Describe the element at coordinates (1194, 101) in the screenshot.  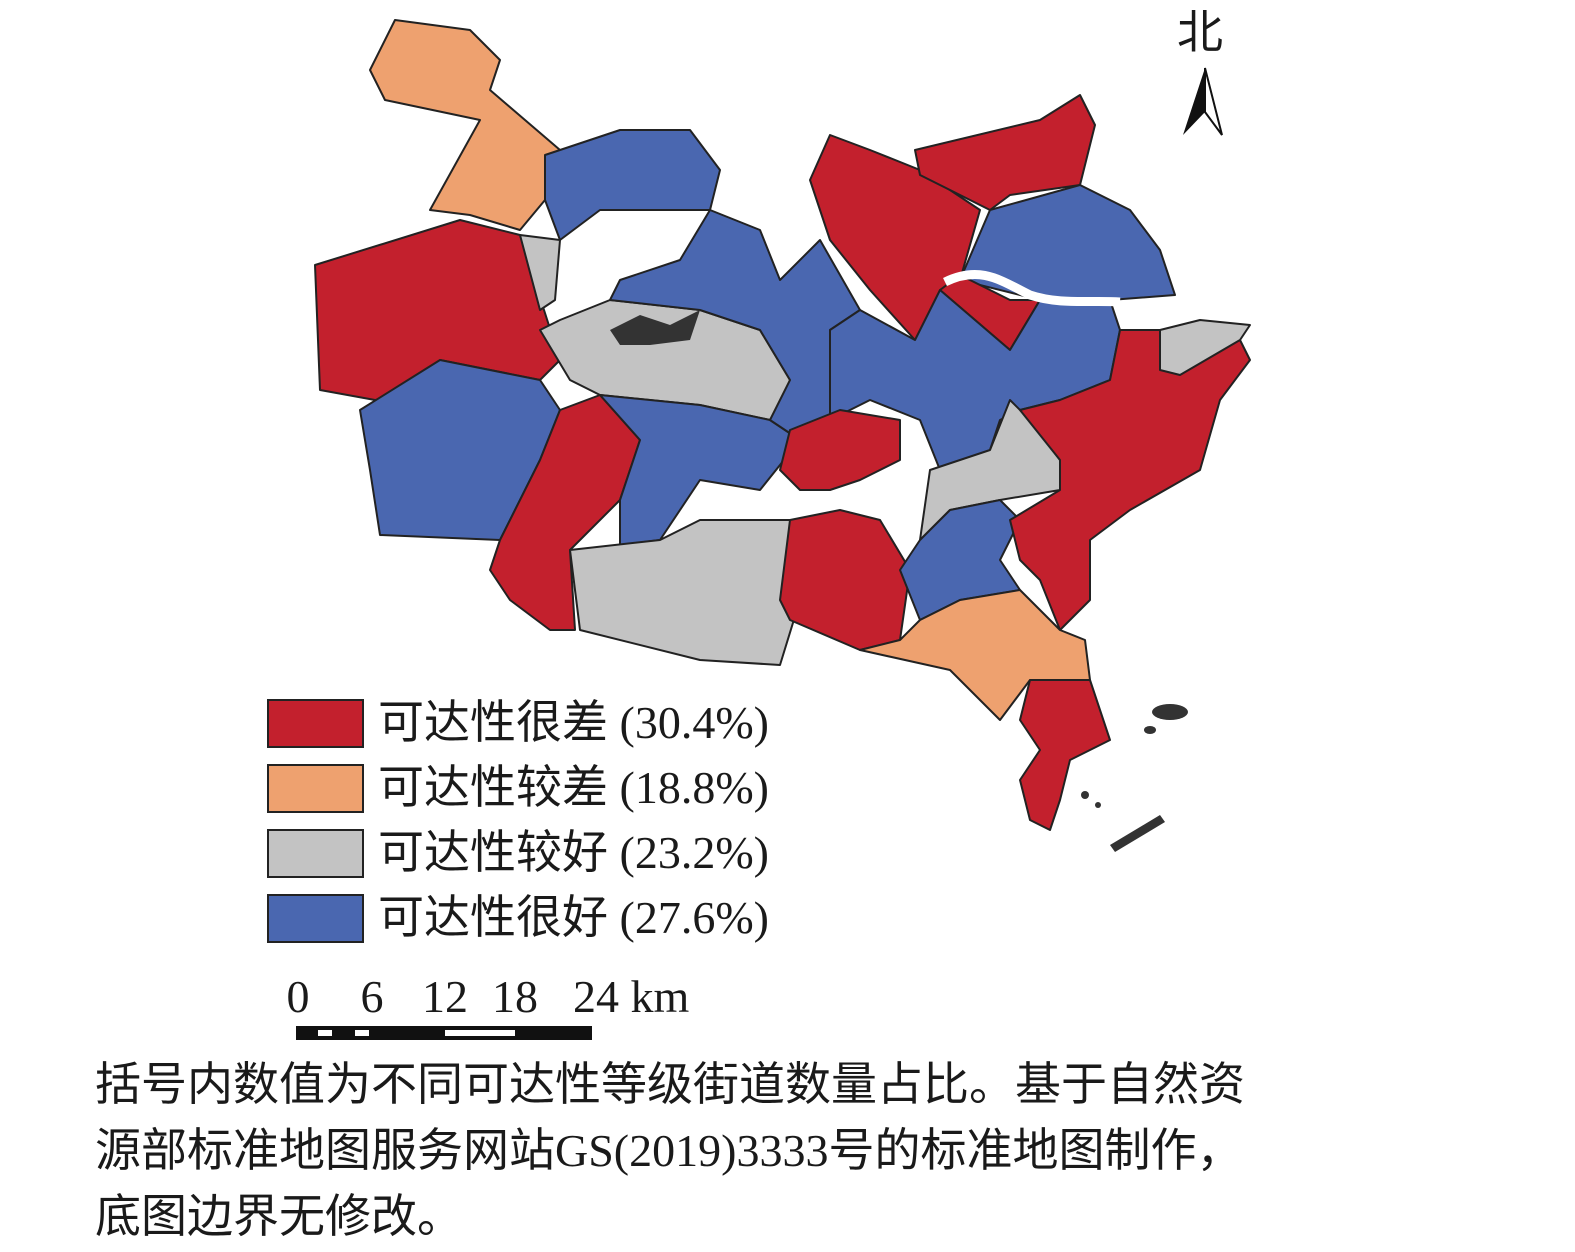
I see `north-arrow-half` at that location.